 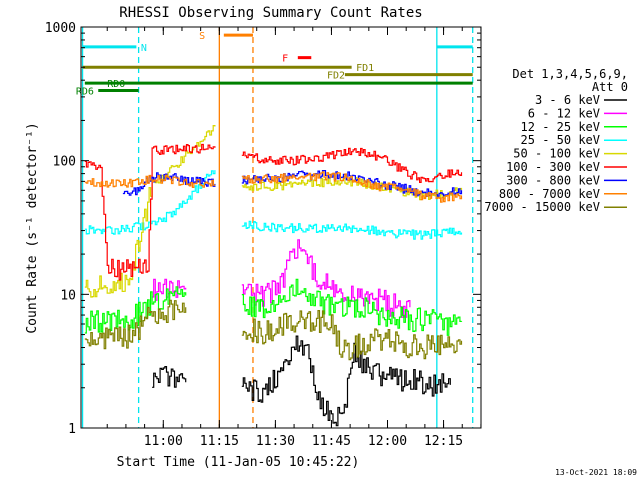 What do you see at coordinates (270, 13) in the screenshot?
I see `chart-title: RHESSI Observing Summary Count Rates` at bounding box center [270, 13].